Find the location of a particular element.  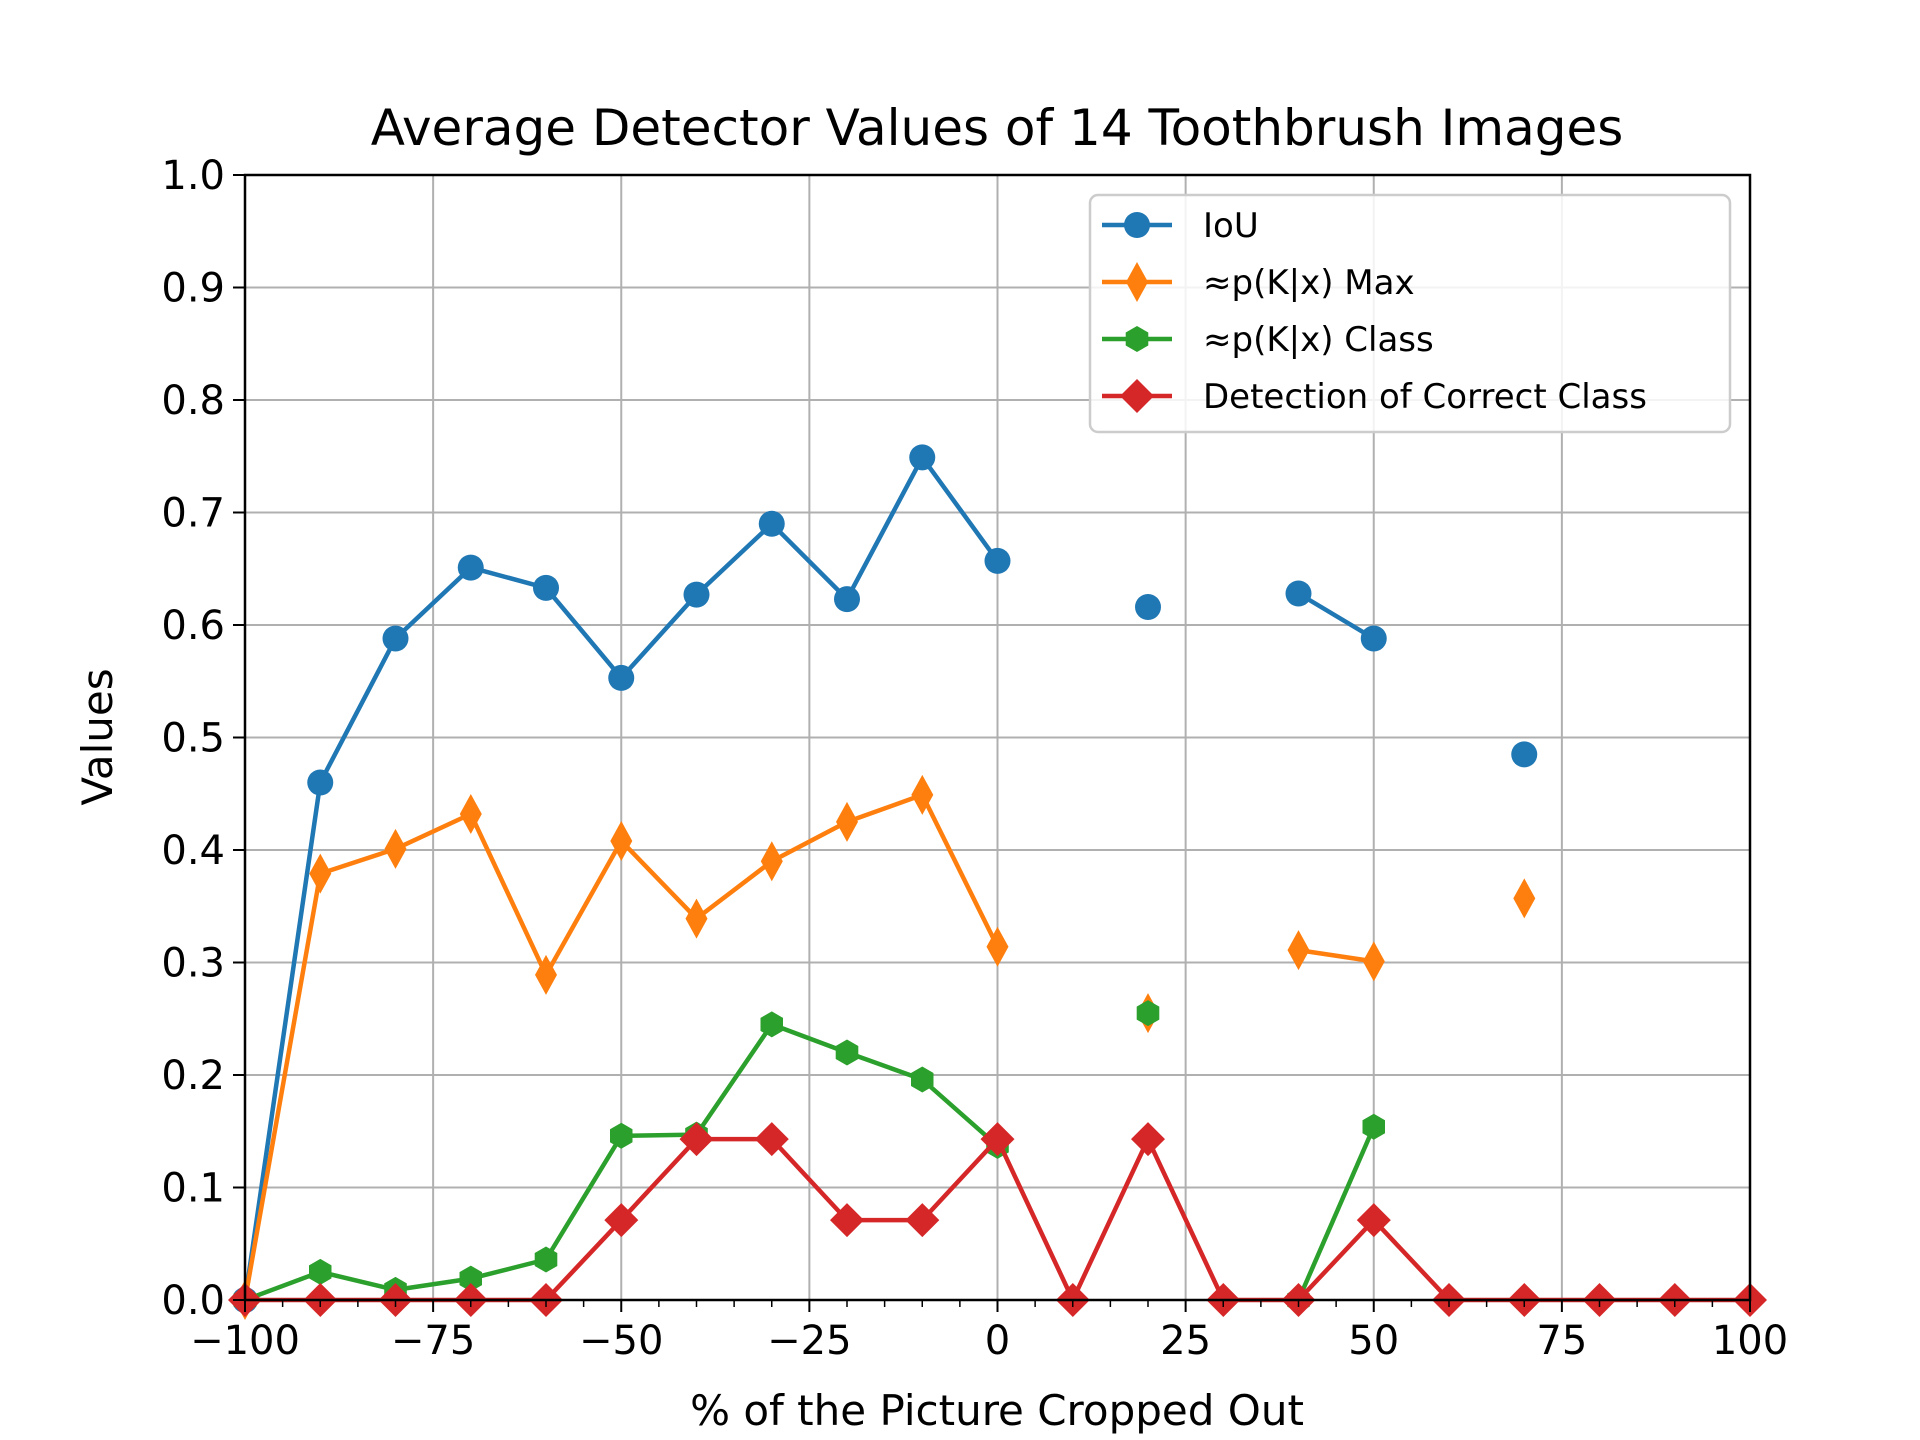

y-tick-label: 0.2 is located at coordinates (193, 1076).